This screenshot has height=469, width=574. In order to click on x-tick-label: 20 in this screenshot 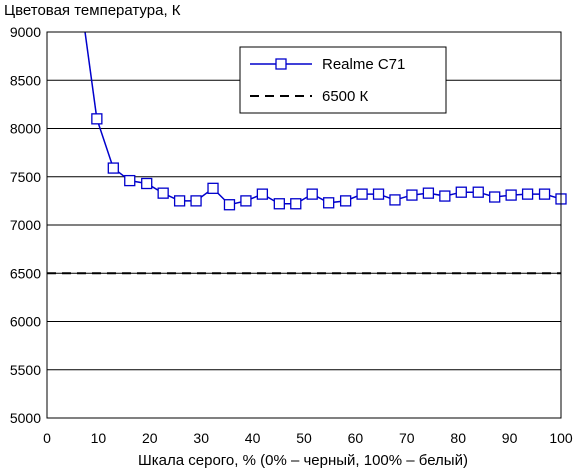, I will do `click(150, 438)`.